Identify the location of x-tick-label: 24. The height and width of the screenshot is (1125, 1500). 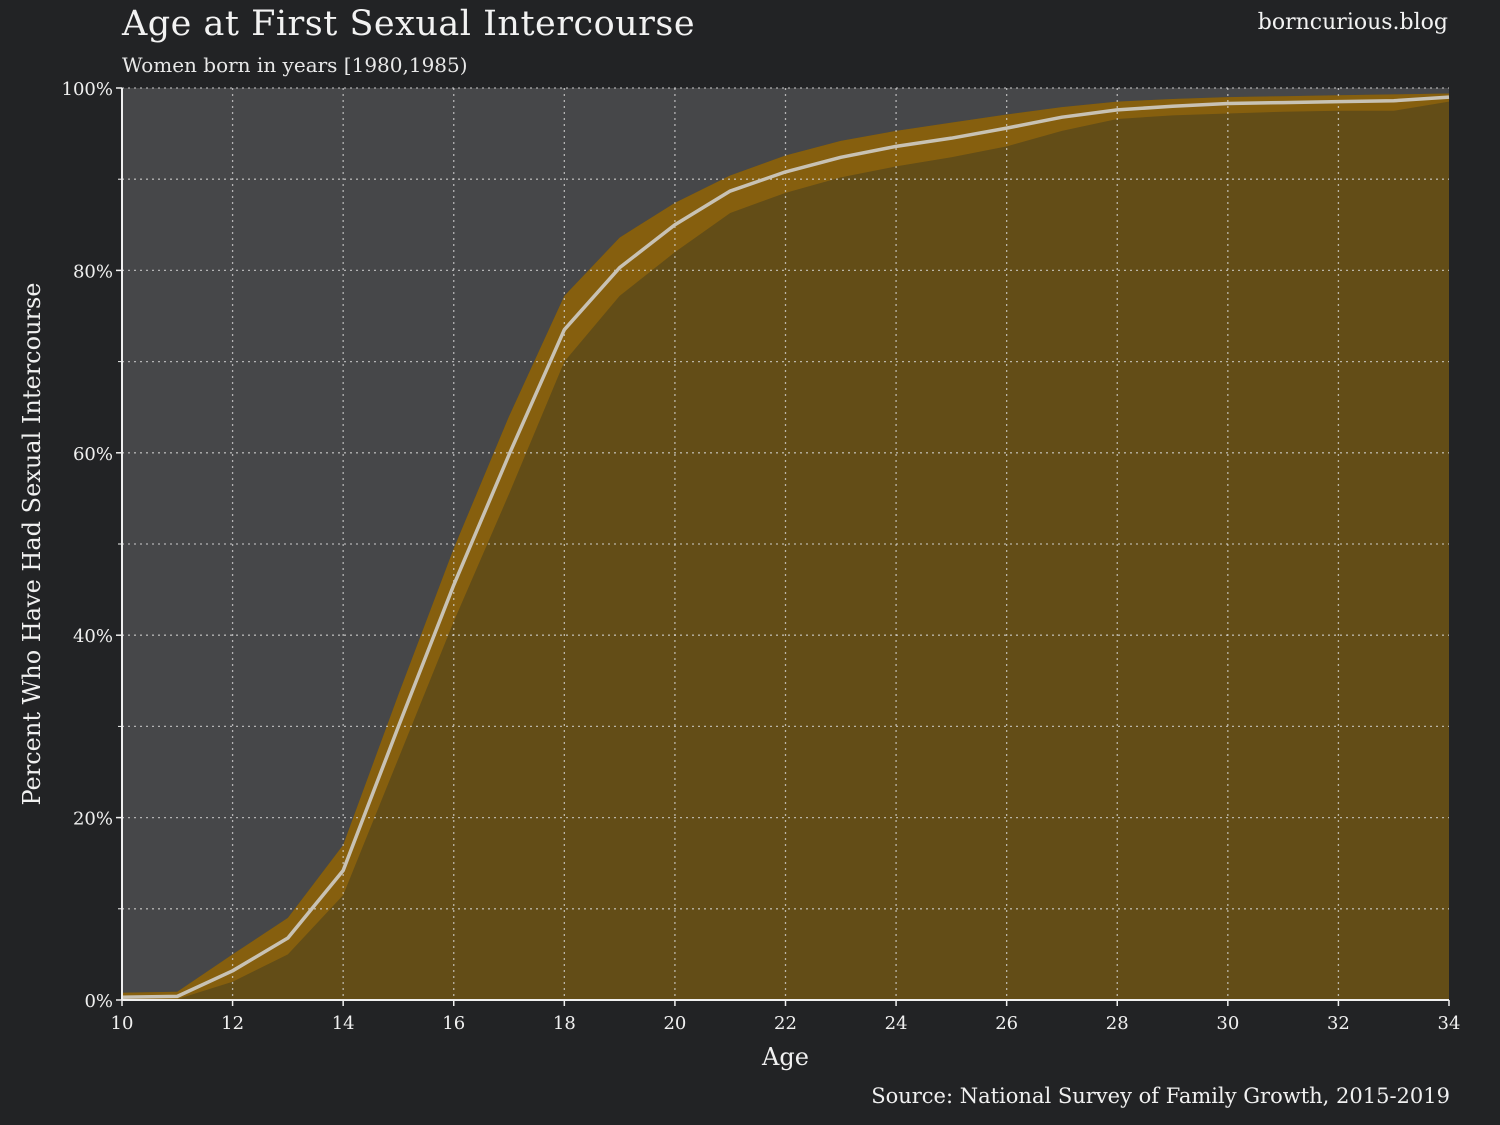
(896, 1023).